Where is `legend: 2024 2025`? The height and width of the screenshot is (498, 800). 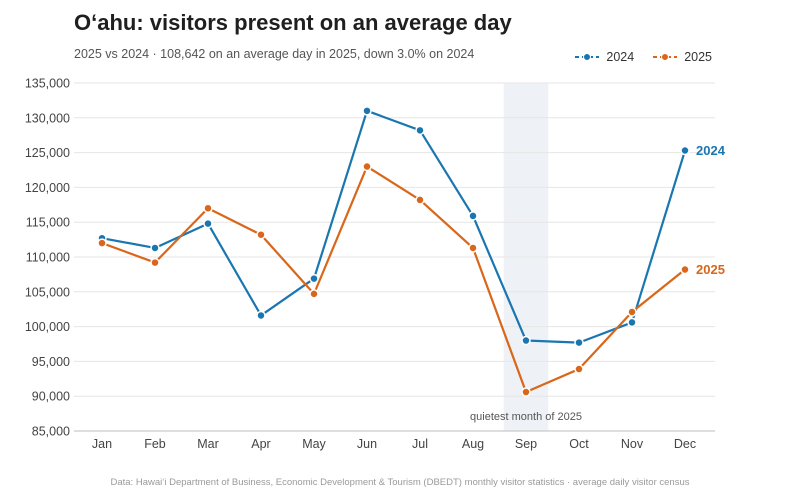 legend: 2024 2025 is located at coordinates (643, 57).